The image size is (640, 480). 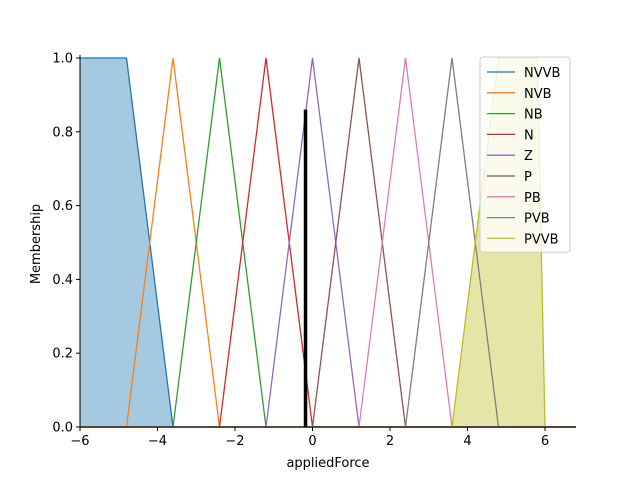 What do you see at coordinates (327, 463) in the screenshot?
I see `x-axis-label: appliedForce` at bounding box center [327, 463].